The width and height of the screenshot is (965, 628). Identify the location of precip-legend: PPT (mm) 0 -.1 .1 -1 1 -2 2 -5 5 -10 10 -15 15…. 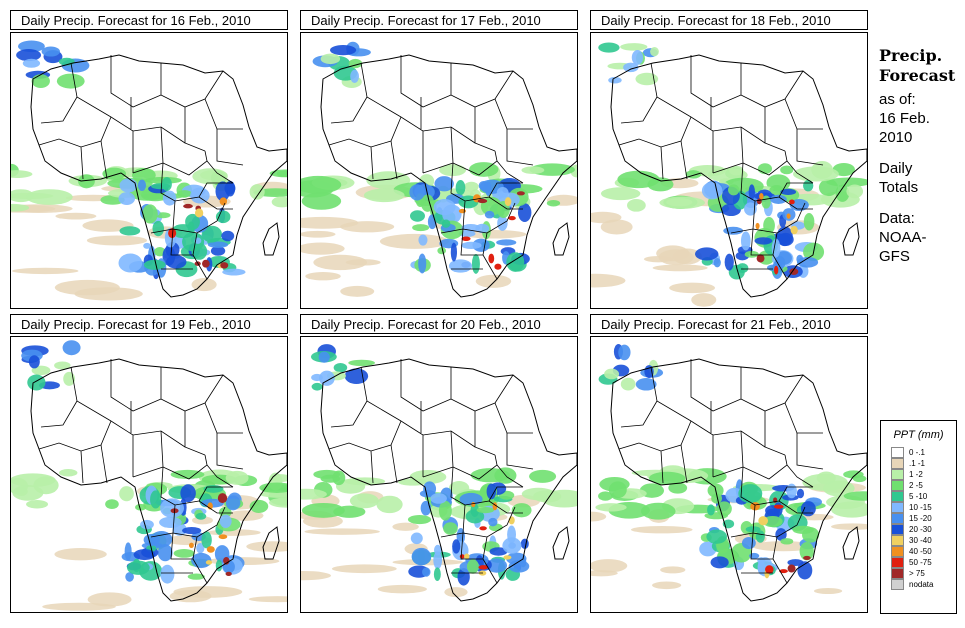
(918, 517).